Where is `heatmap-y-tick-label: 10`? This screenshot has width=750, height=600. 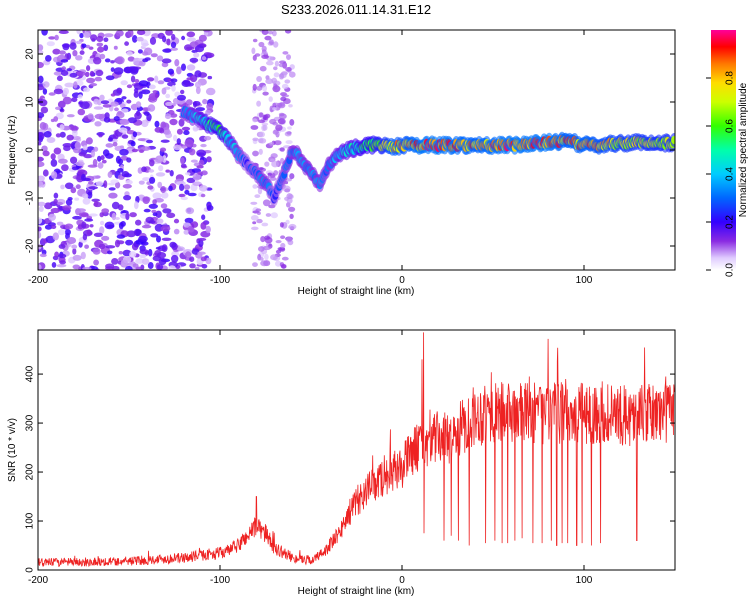 heatmap-y-tick-label: 10 is located at coordinates (30, 102).